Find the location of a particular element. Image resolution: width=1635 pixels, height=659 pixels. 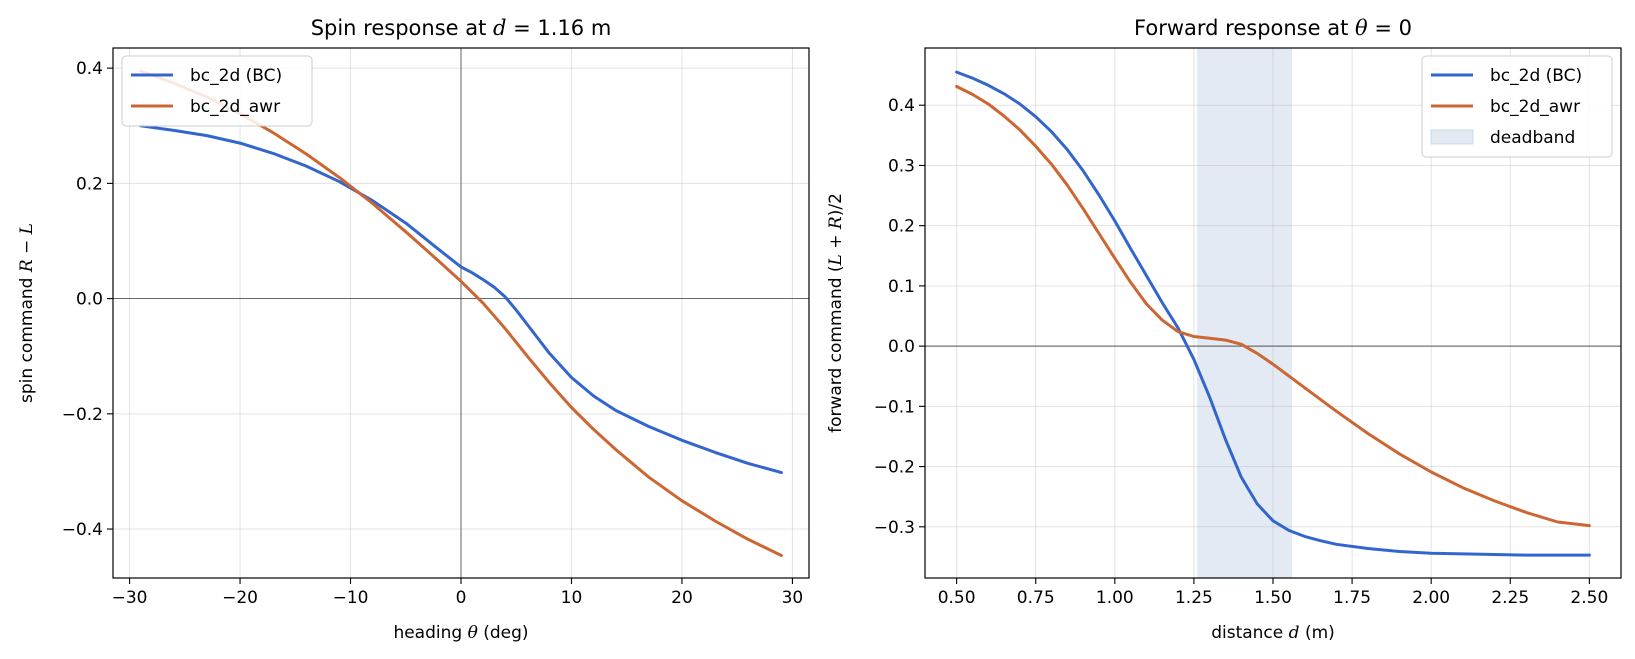

x-tick-label: 1.75 is located at coordinates (1352, 598).